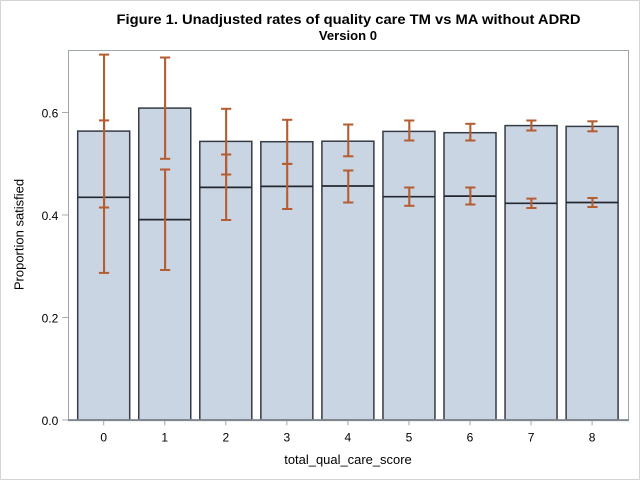 This screenshot has height=480, width=640. What do you see at coordinates (348, 35) in the screenshot?
I see `svg-text: Version 0` at bounding box center [348, 35].